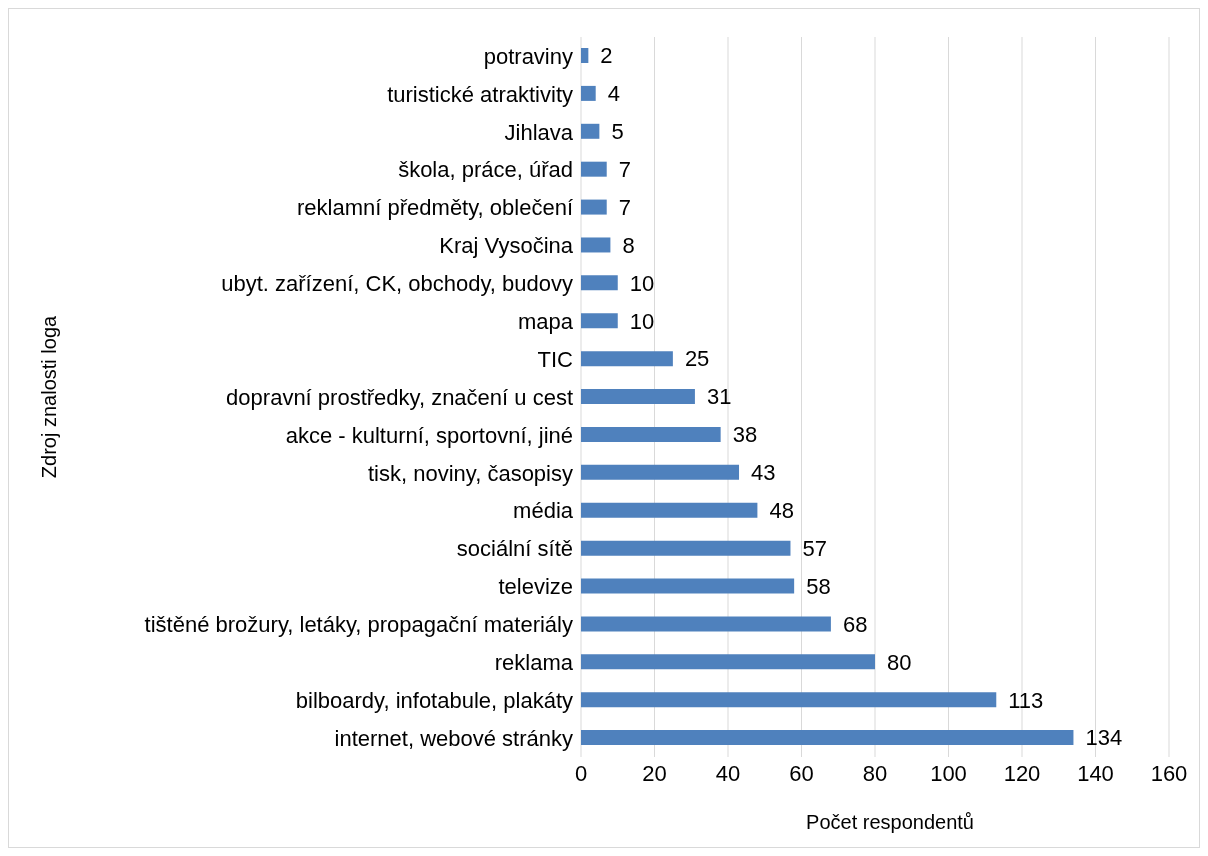 The image size is (1208, 856). Describe the element at coordinates (890, 822) in the screenshot. I see `x-axis-title: Počet respondentů` at that location.